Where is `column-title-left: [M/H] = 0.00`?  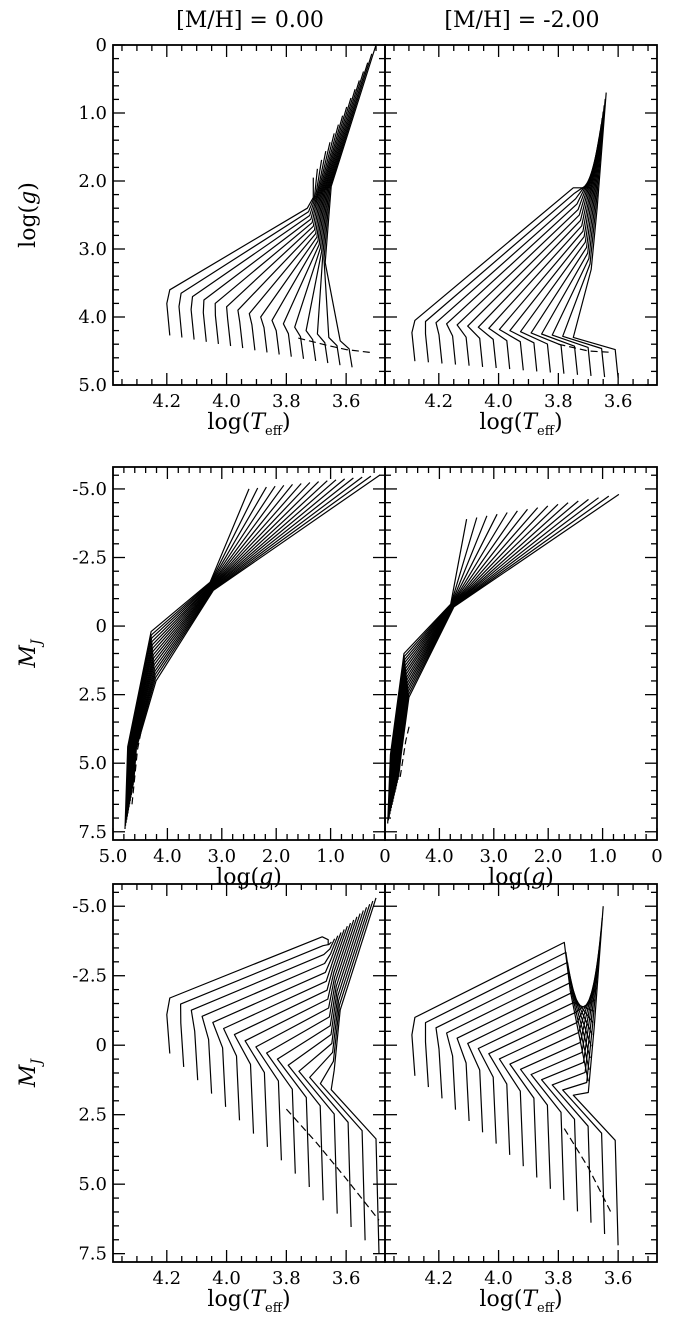
column-title-left: [M/H] = 0.00 is located at coordinates (250, 20).